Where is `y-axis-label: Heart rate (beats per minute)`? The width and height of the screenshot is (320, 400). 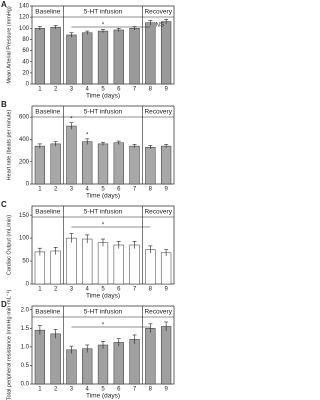 y-axis-label: Heart rate (beats per minute) is located at coordinates (9, 145).